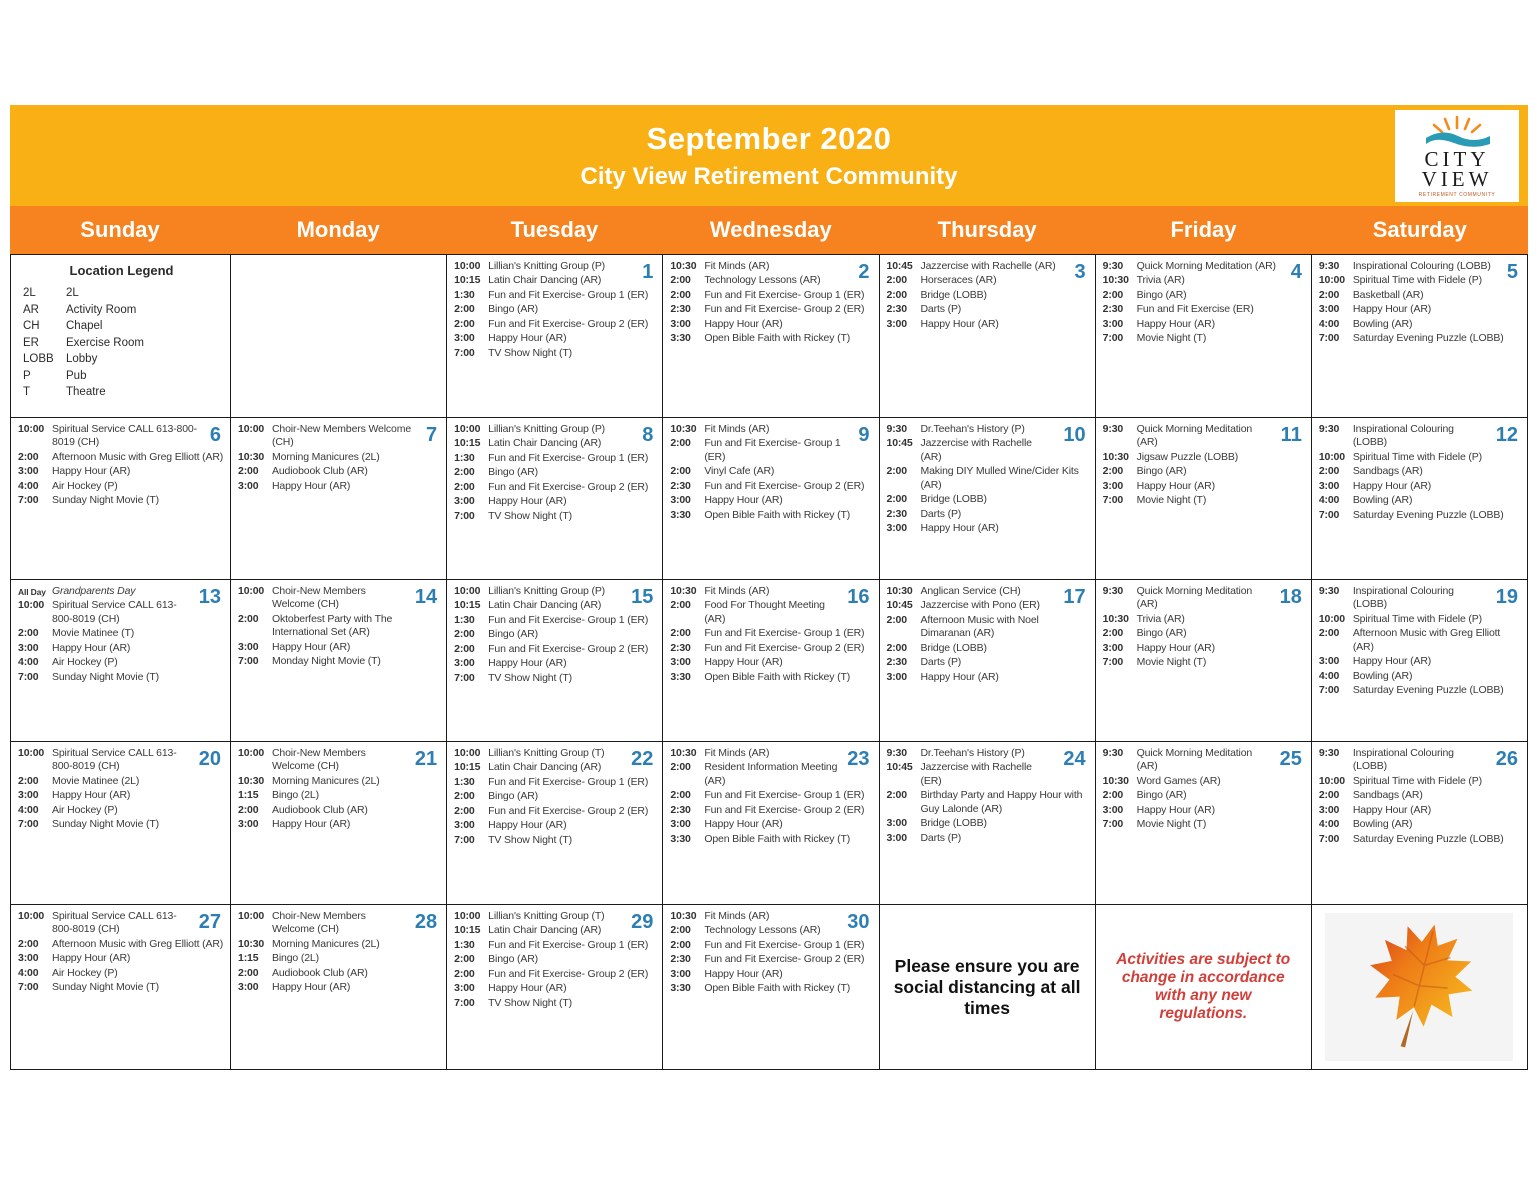 Image resolution: width=1536 pixels, height=1187 pixels. What do you see at coordinates (858, 597) in the screenshot?
I see `day-number: 16` at bounding box center [858, 597].